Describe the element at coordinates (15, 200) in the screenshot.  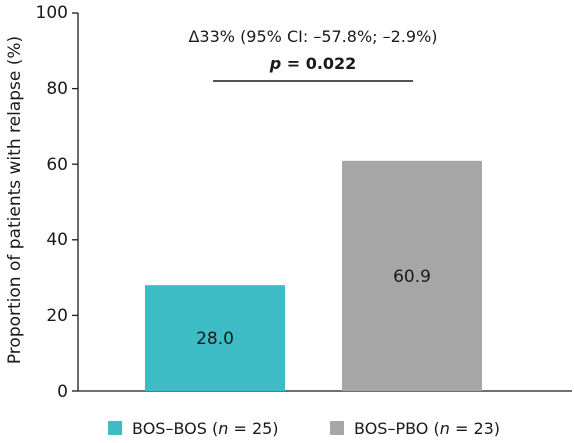
I see `y-axis-title: Proportion of patients with relapse (%)` at that location.